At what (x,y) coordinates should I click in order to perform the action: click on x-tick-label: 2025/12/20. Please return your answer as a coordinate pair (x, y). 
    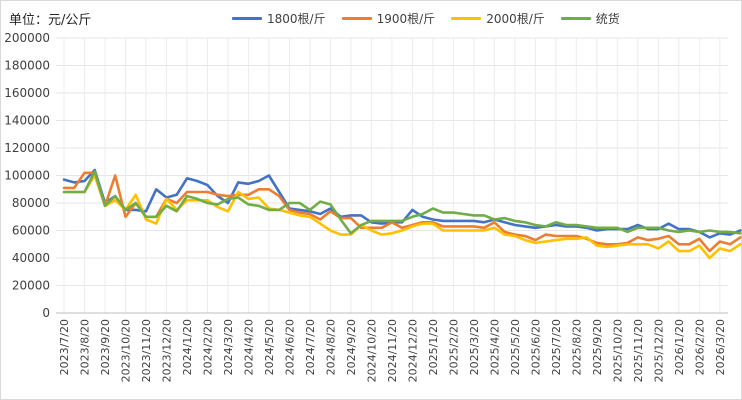
    Looking at the image, I should click on (658, 350).